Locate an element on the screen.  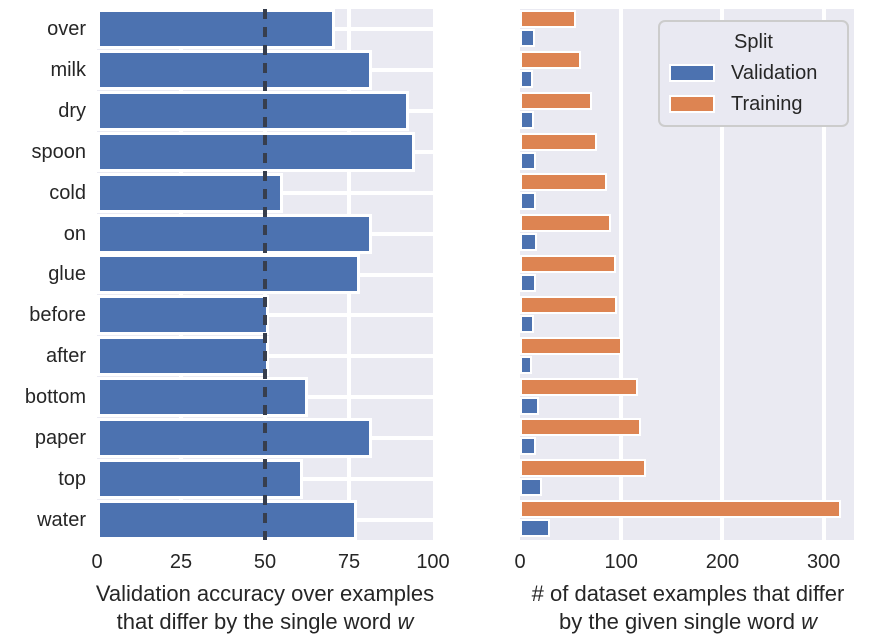
x-tick-label: 50 is located at coordinates (265, 562).